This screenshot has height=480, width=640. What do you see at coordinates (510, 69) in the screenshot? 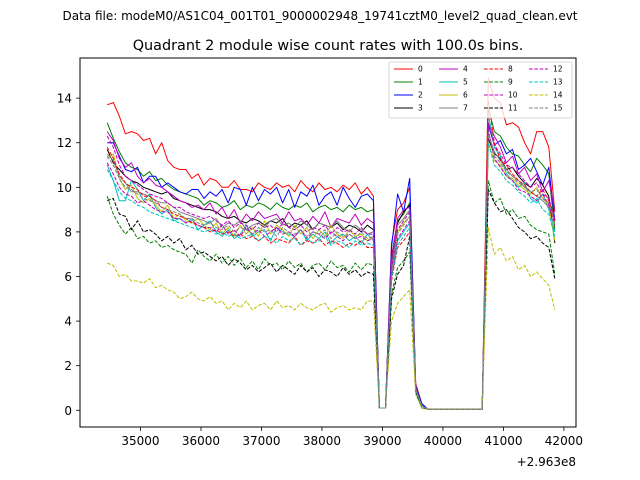
I see `legend-label-8: 8` at bounding box center [510, 69].